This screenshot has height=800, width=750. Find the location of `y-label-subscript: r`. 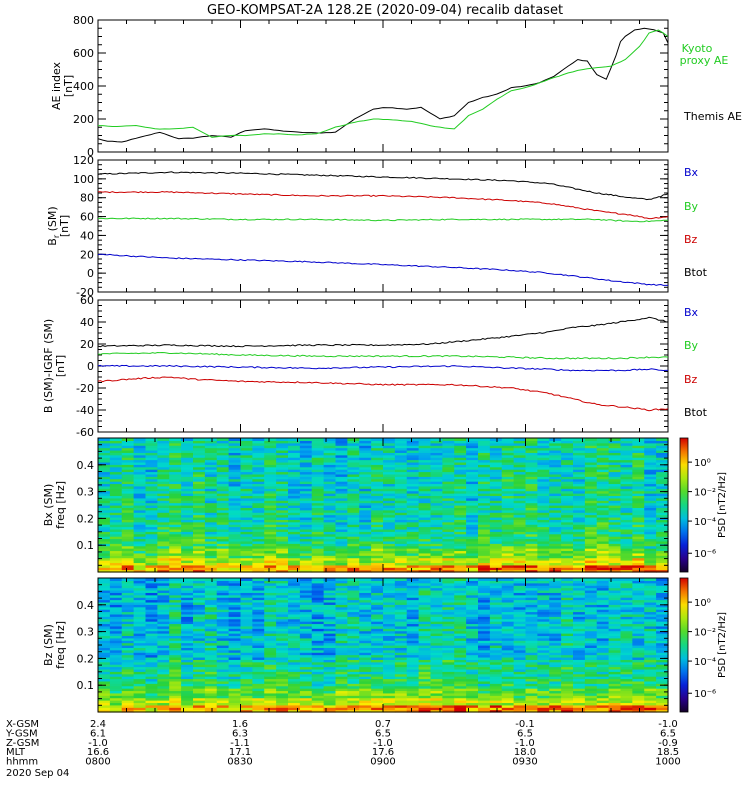

y-label-subscript: r is located at coordinates (56, 236).